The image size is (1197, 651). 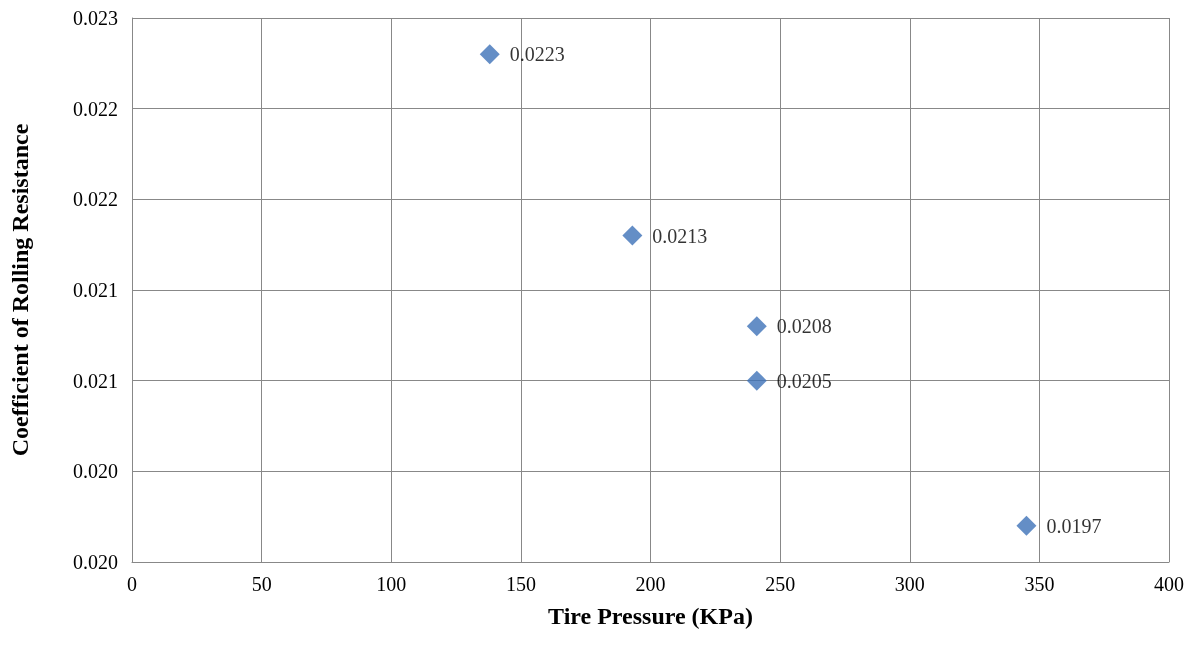 What do you see at coordinates (520, 584) in the screenshot?
I see `x-tick-label: 150` at bounding box center [520, 584].